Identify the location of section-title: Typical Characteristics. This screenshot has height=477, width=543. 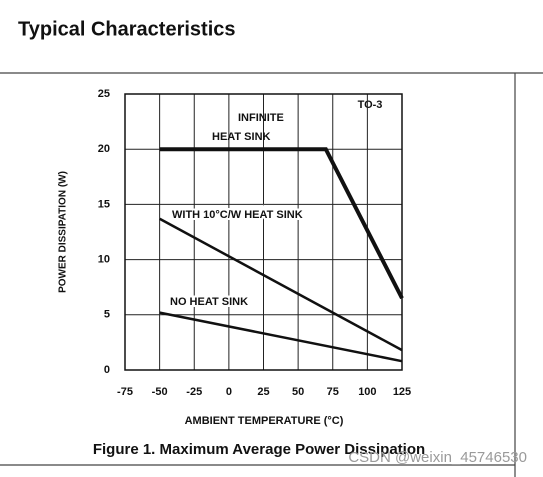
(127, 29).